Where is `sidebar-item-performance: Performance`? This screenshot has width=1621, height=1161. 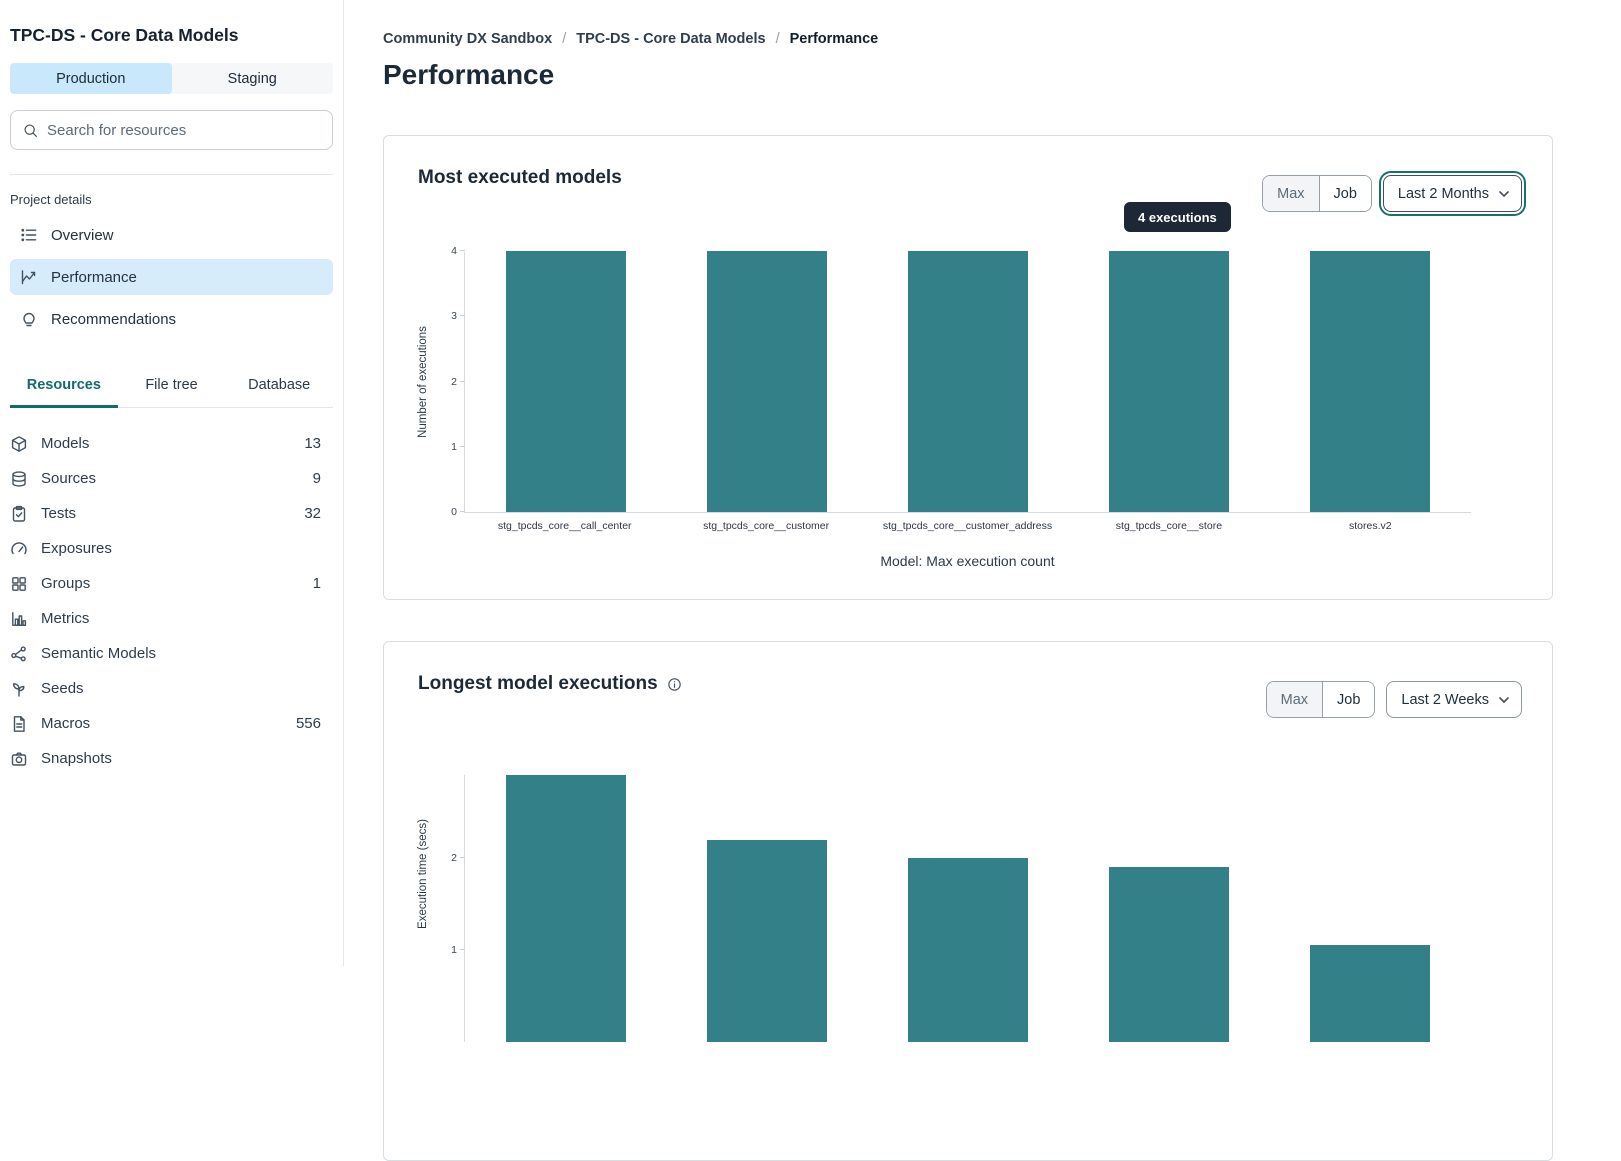 sidebar-item-performance: Performance is located at coordinates (171, 277).